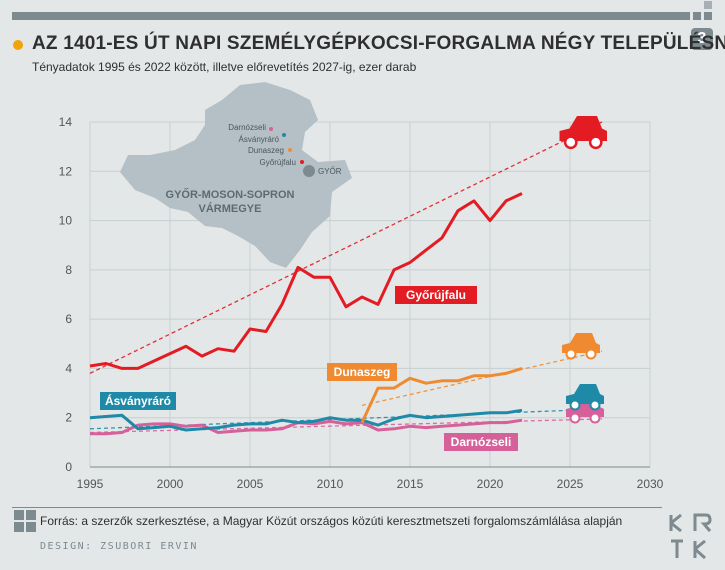  What do you see at coordinates (302, 162) in the screenshot?
I see `place-dot-gyorujfalu` at bounding box center [302, 162].